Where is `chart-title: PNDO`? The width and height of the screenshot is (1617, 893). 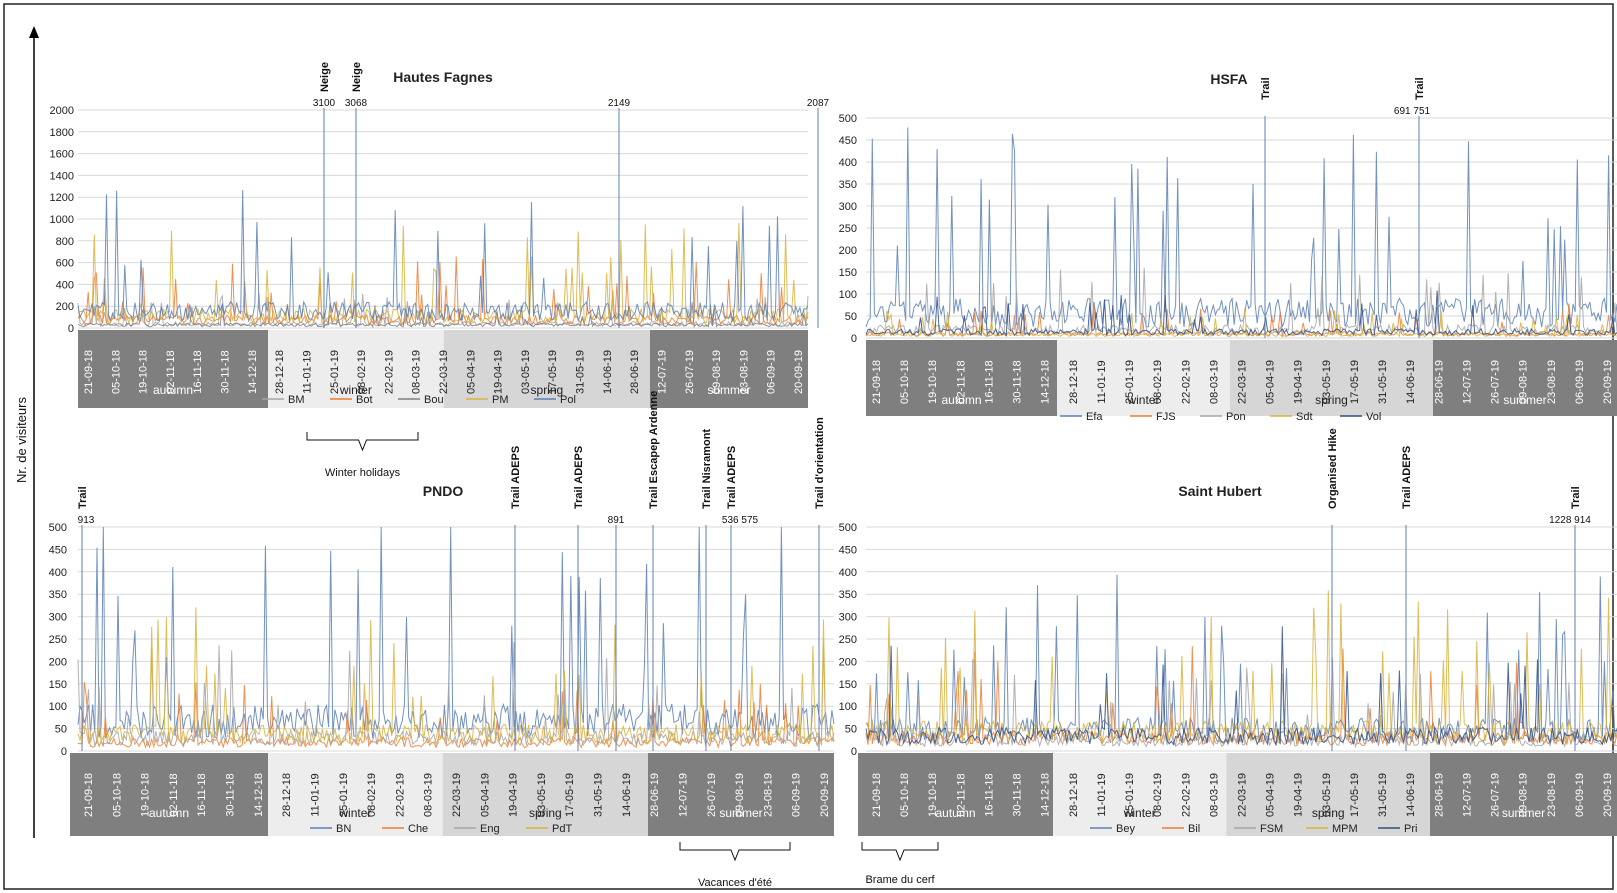
chart-title: PNDO is located at coordinates (443, 491).